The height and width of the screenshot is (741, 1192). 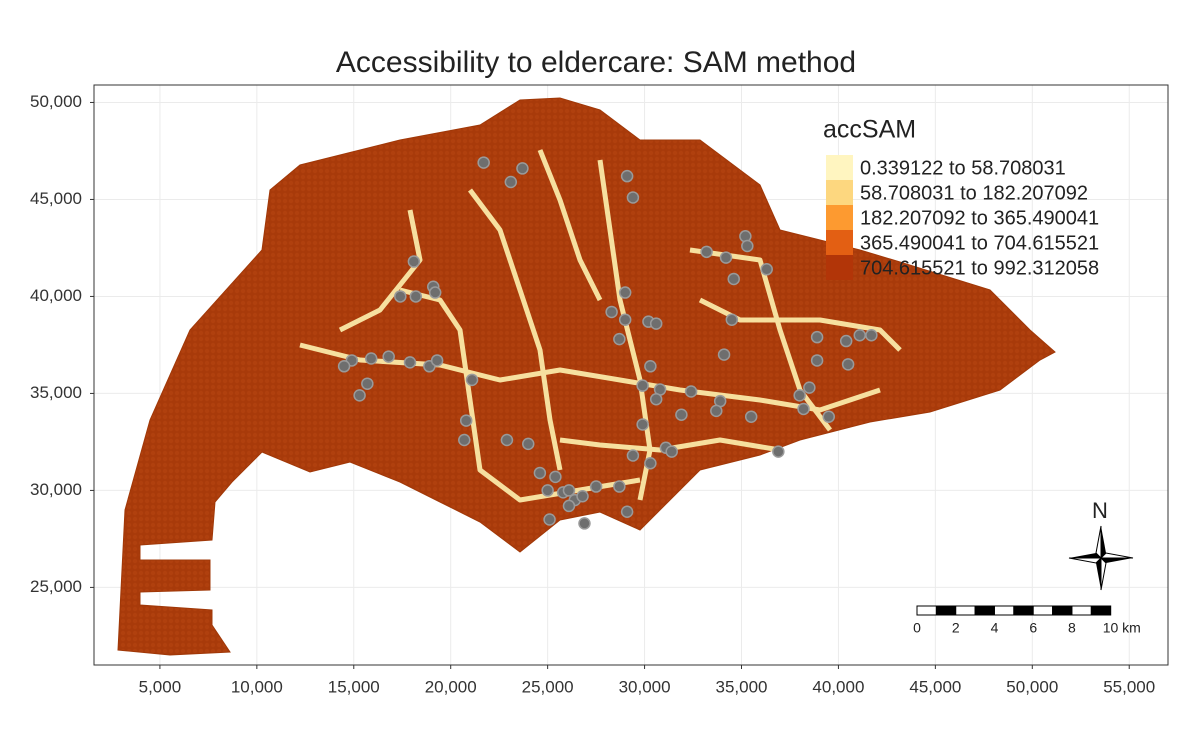 I want to click on north-label: N, so click(x=1100, y=510).